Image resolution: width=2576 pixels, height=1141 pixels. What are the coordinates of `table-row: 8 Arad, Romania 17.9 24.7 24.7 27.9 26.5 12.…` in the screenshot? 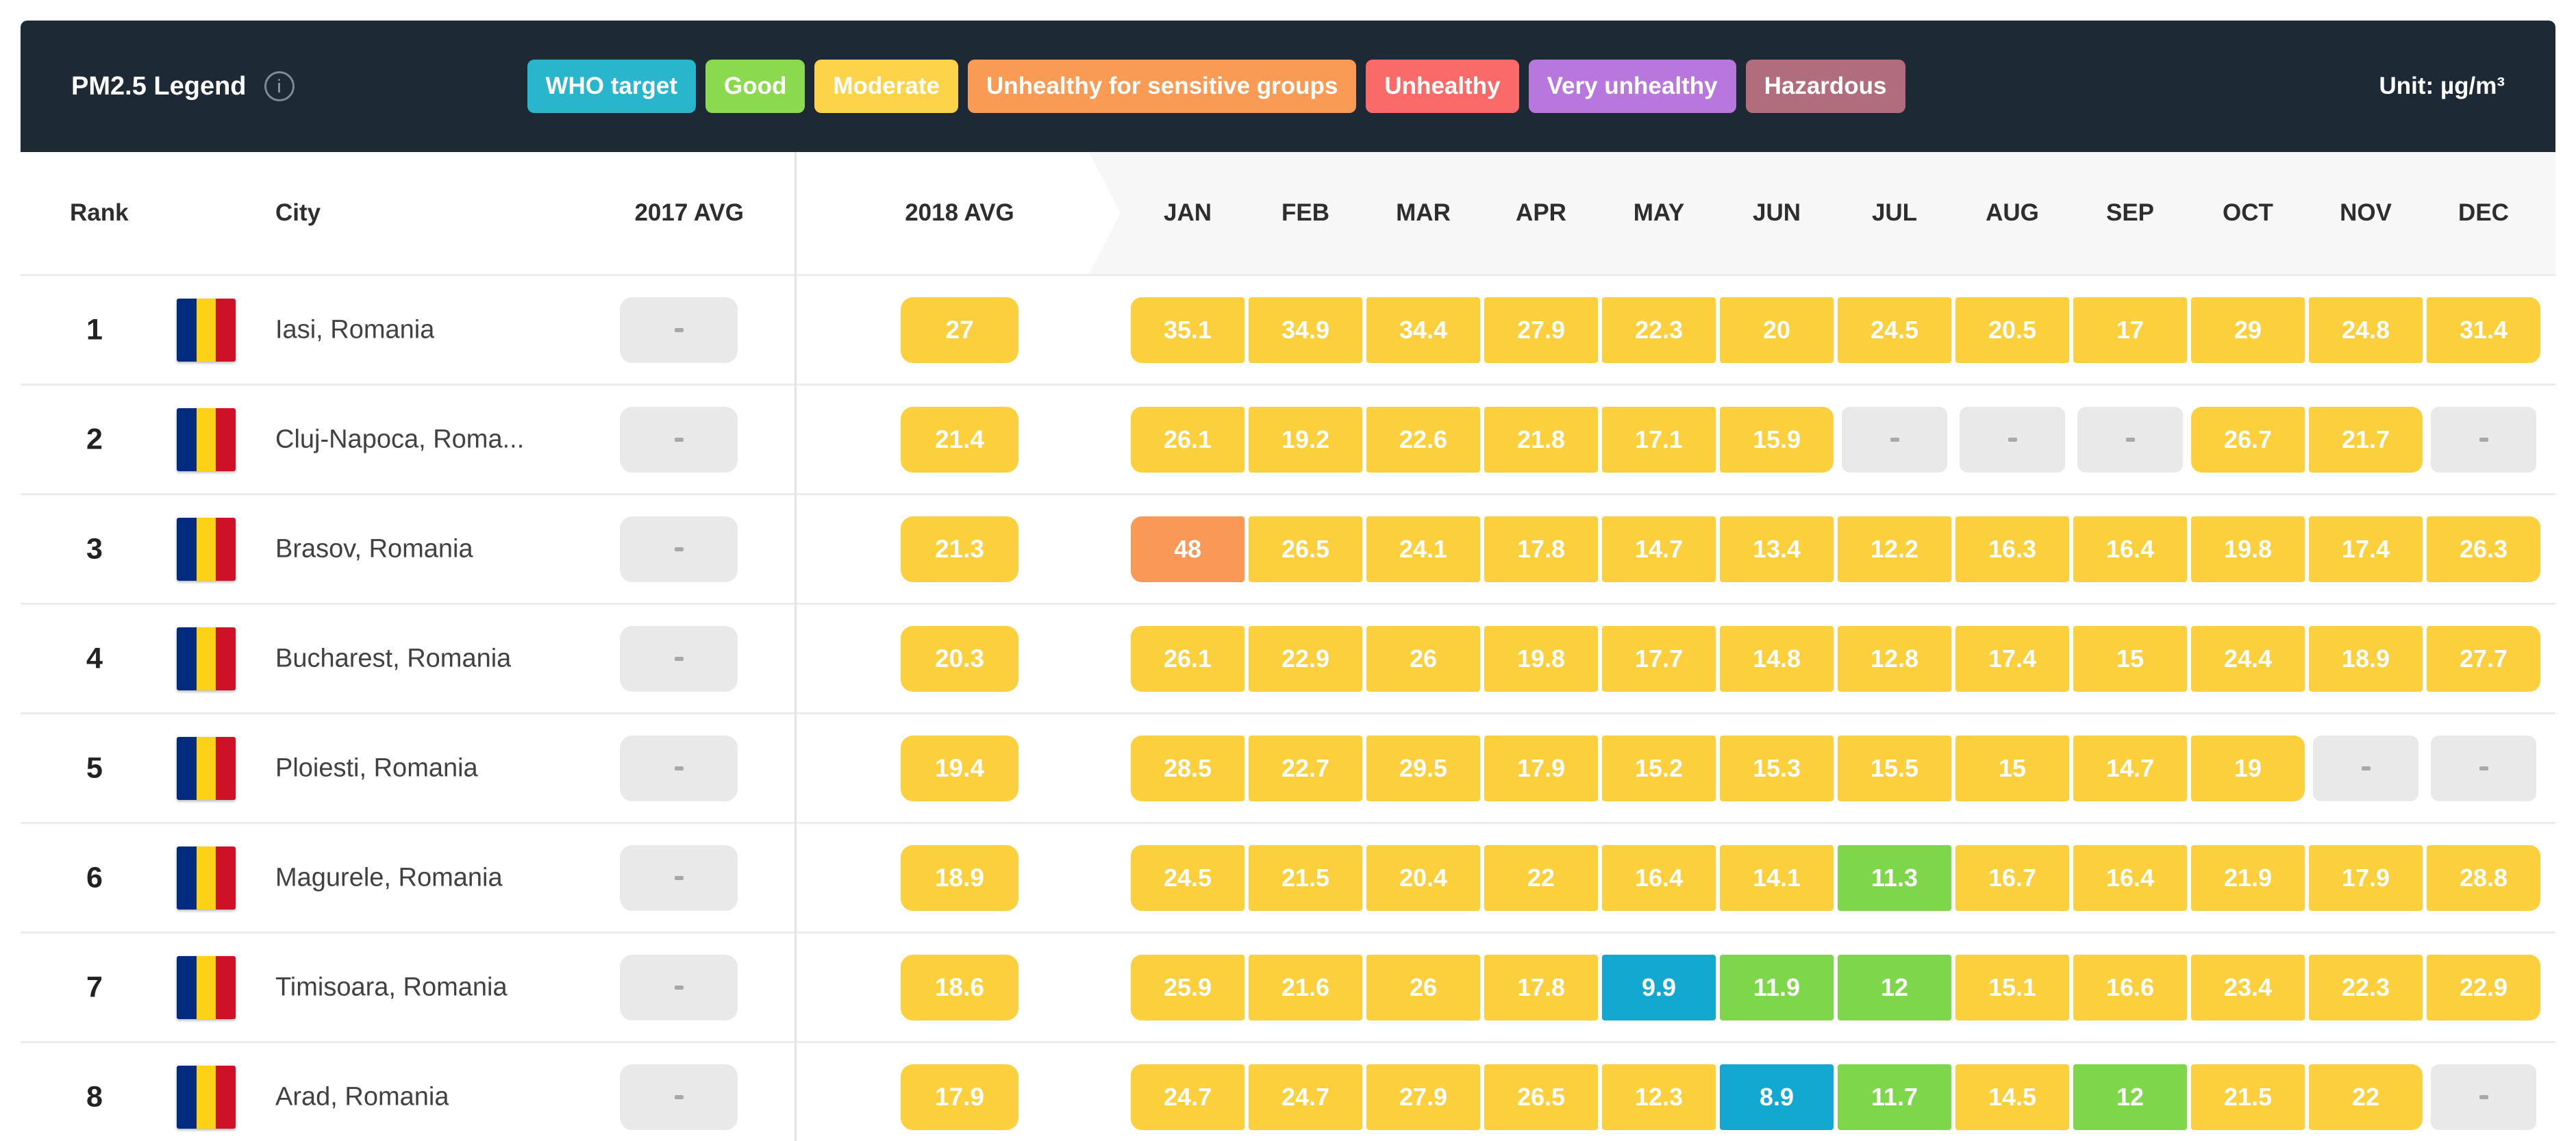 It's located at (1288, 1091).